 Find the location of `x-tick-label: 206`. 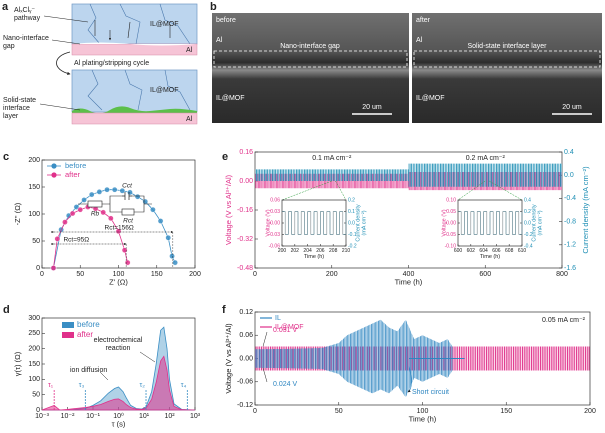

x-tick-label: 206 is located at coordinates (320, 251).